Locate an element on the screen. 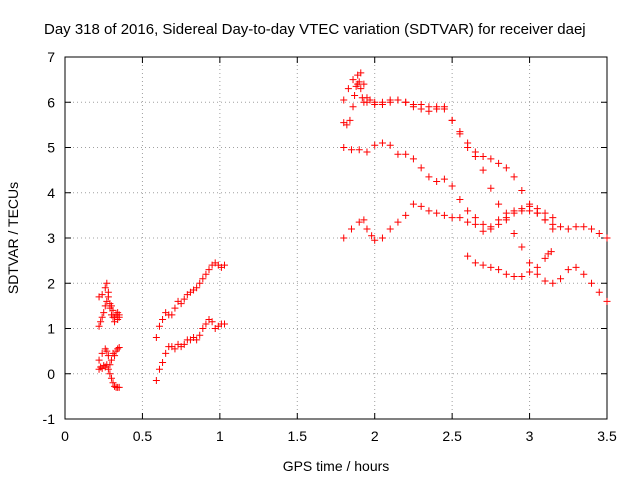  y-tick-label: 7 is located at coordinates (51, 57).